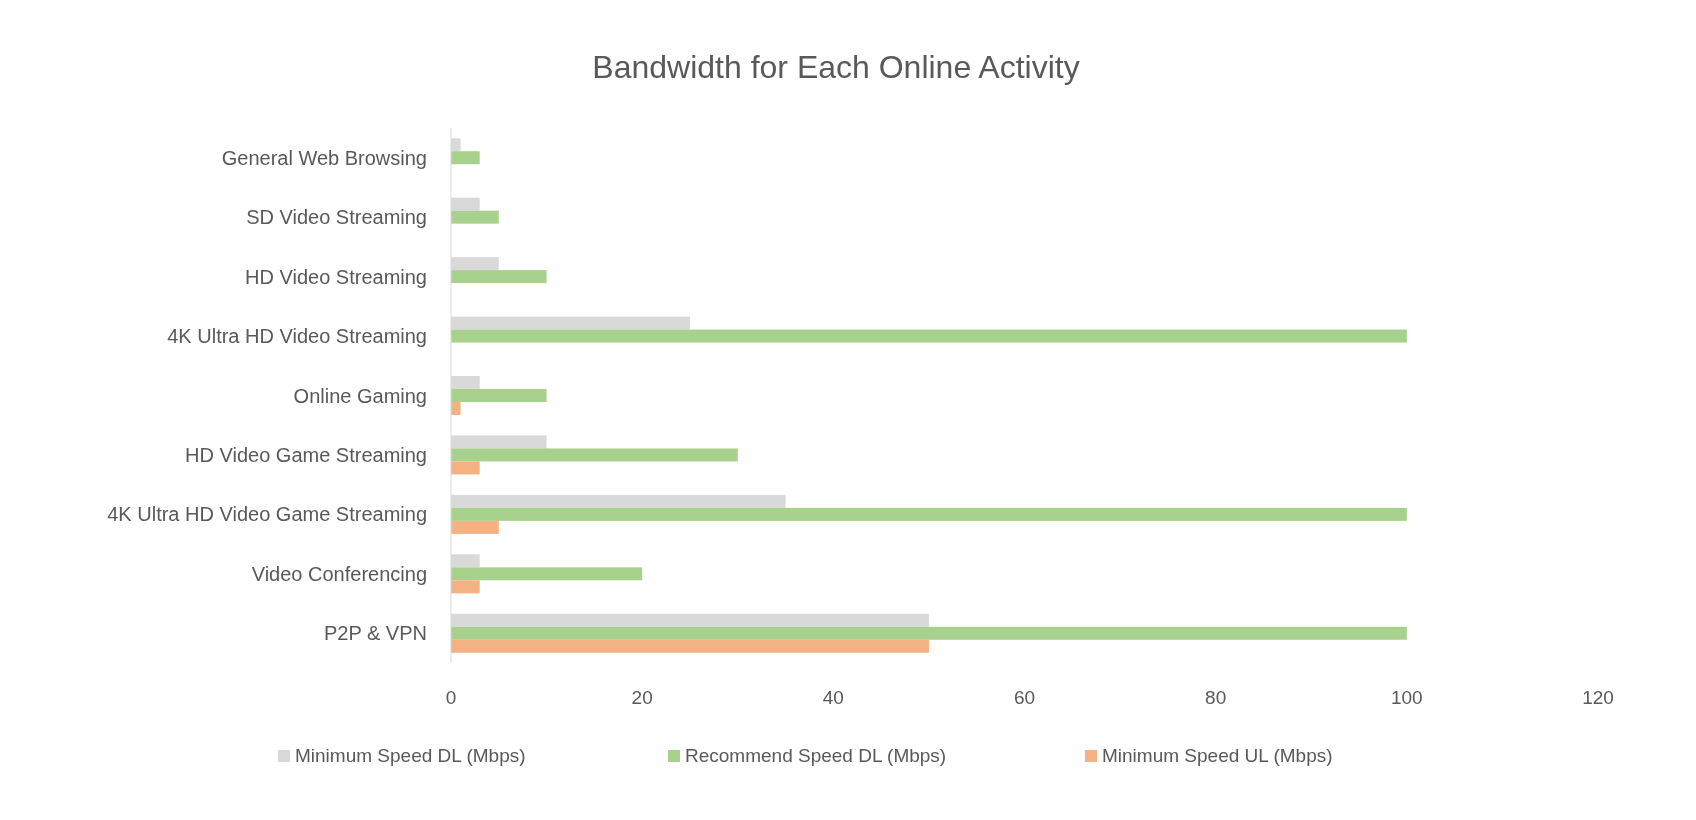 The height and width of the screenshot is (820, 1696). Describe the element at coordinates (1216, 697) in the screenshot. I see `x-tick-label: 80` at that location.